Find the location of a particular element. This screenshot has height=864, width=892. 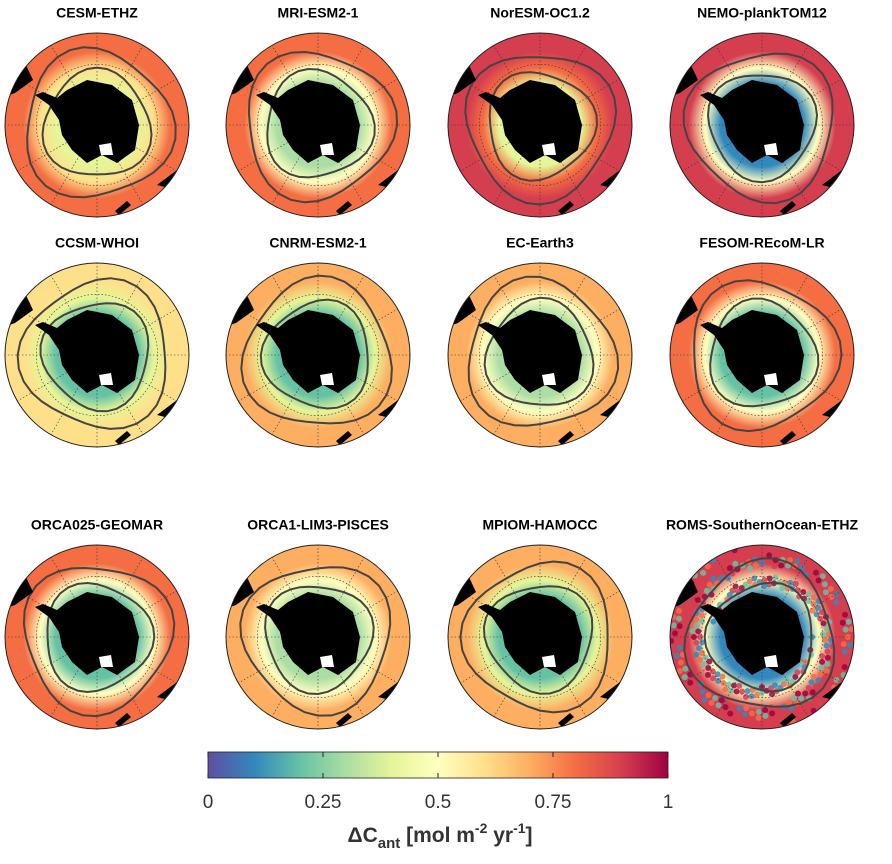

map-panel: CNRM-ESM2-1 is located at coordinates (318, 341).